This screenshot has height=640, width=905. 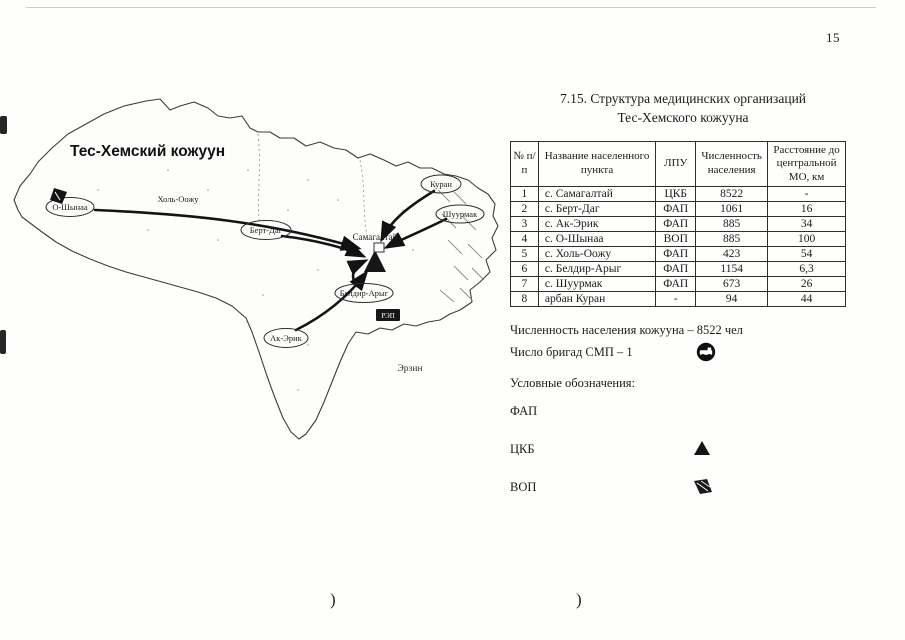 What do you see at coordinates (597, 269) in the screenshot?
I see `table-cell: с. Белдир-Арыг` at bounding box center [597, 269].